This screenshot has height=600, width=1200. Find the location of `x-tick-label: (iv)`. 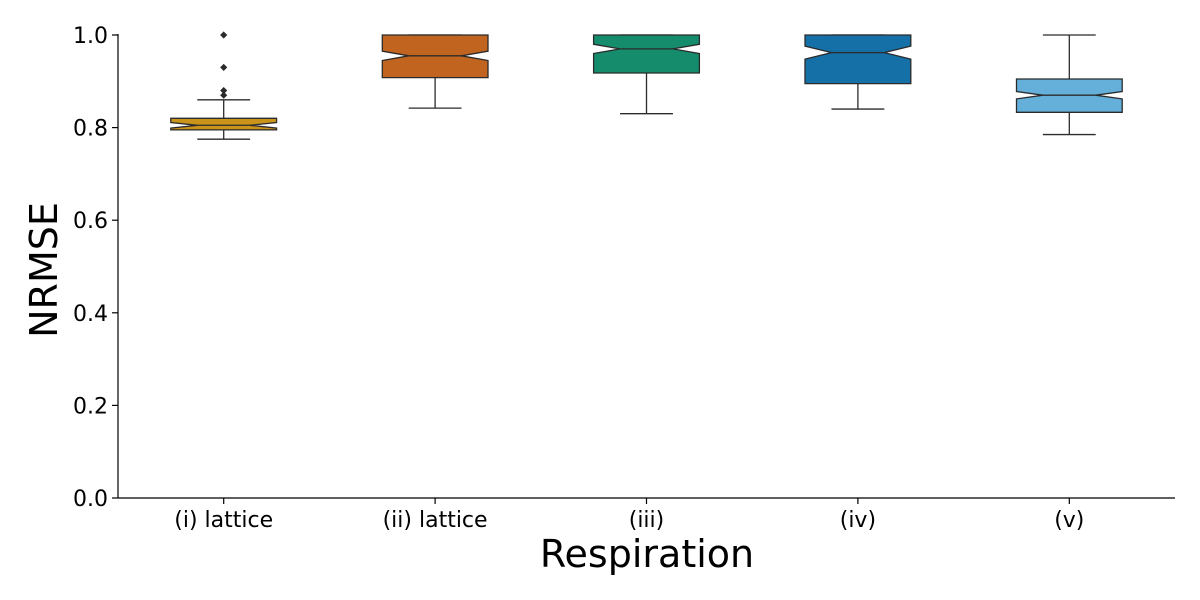

x-tick-label: (iv) is located at coordinates (858, 520).